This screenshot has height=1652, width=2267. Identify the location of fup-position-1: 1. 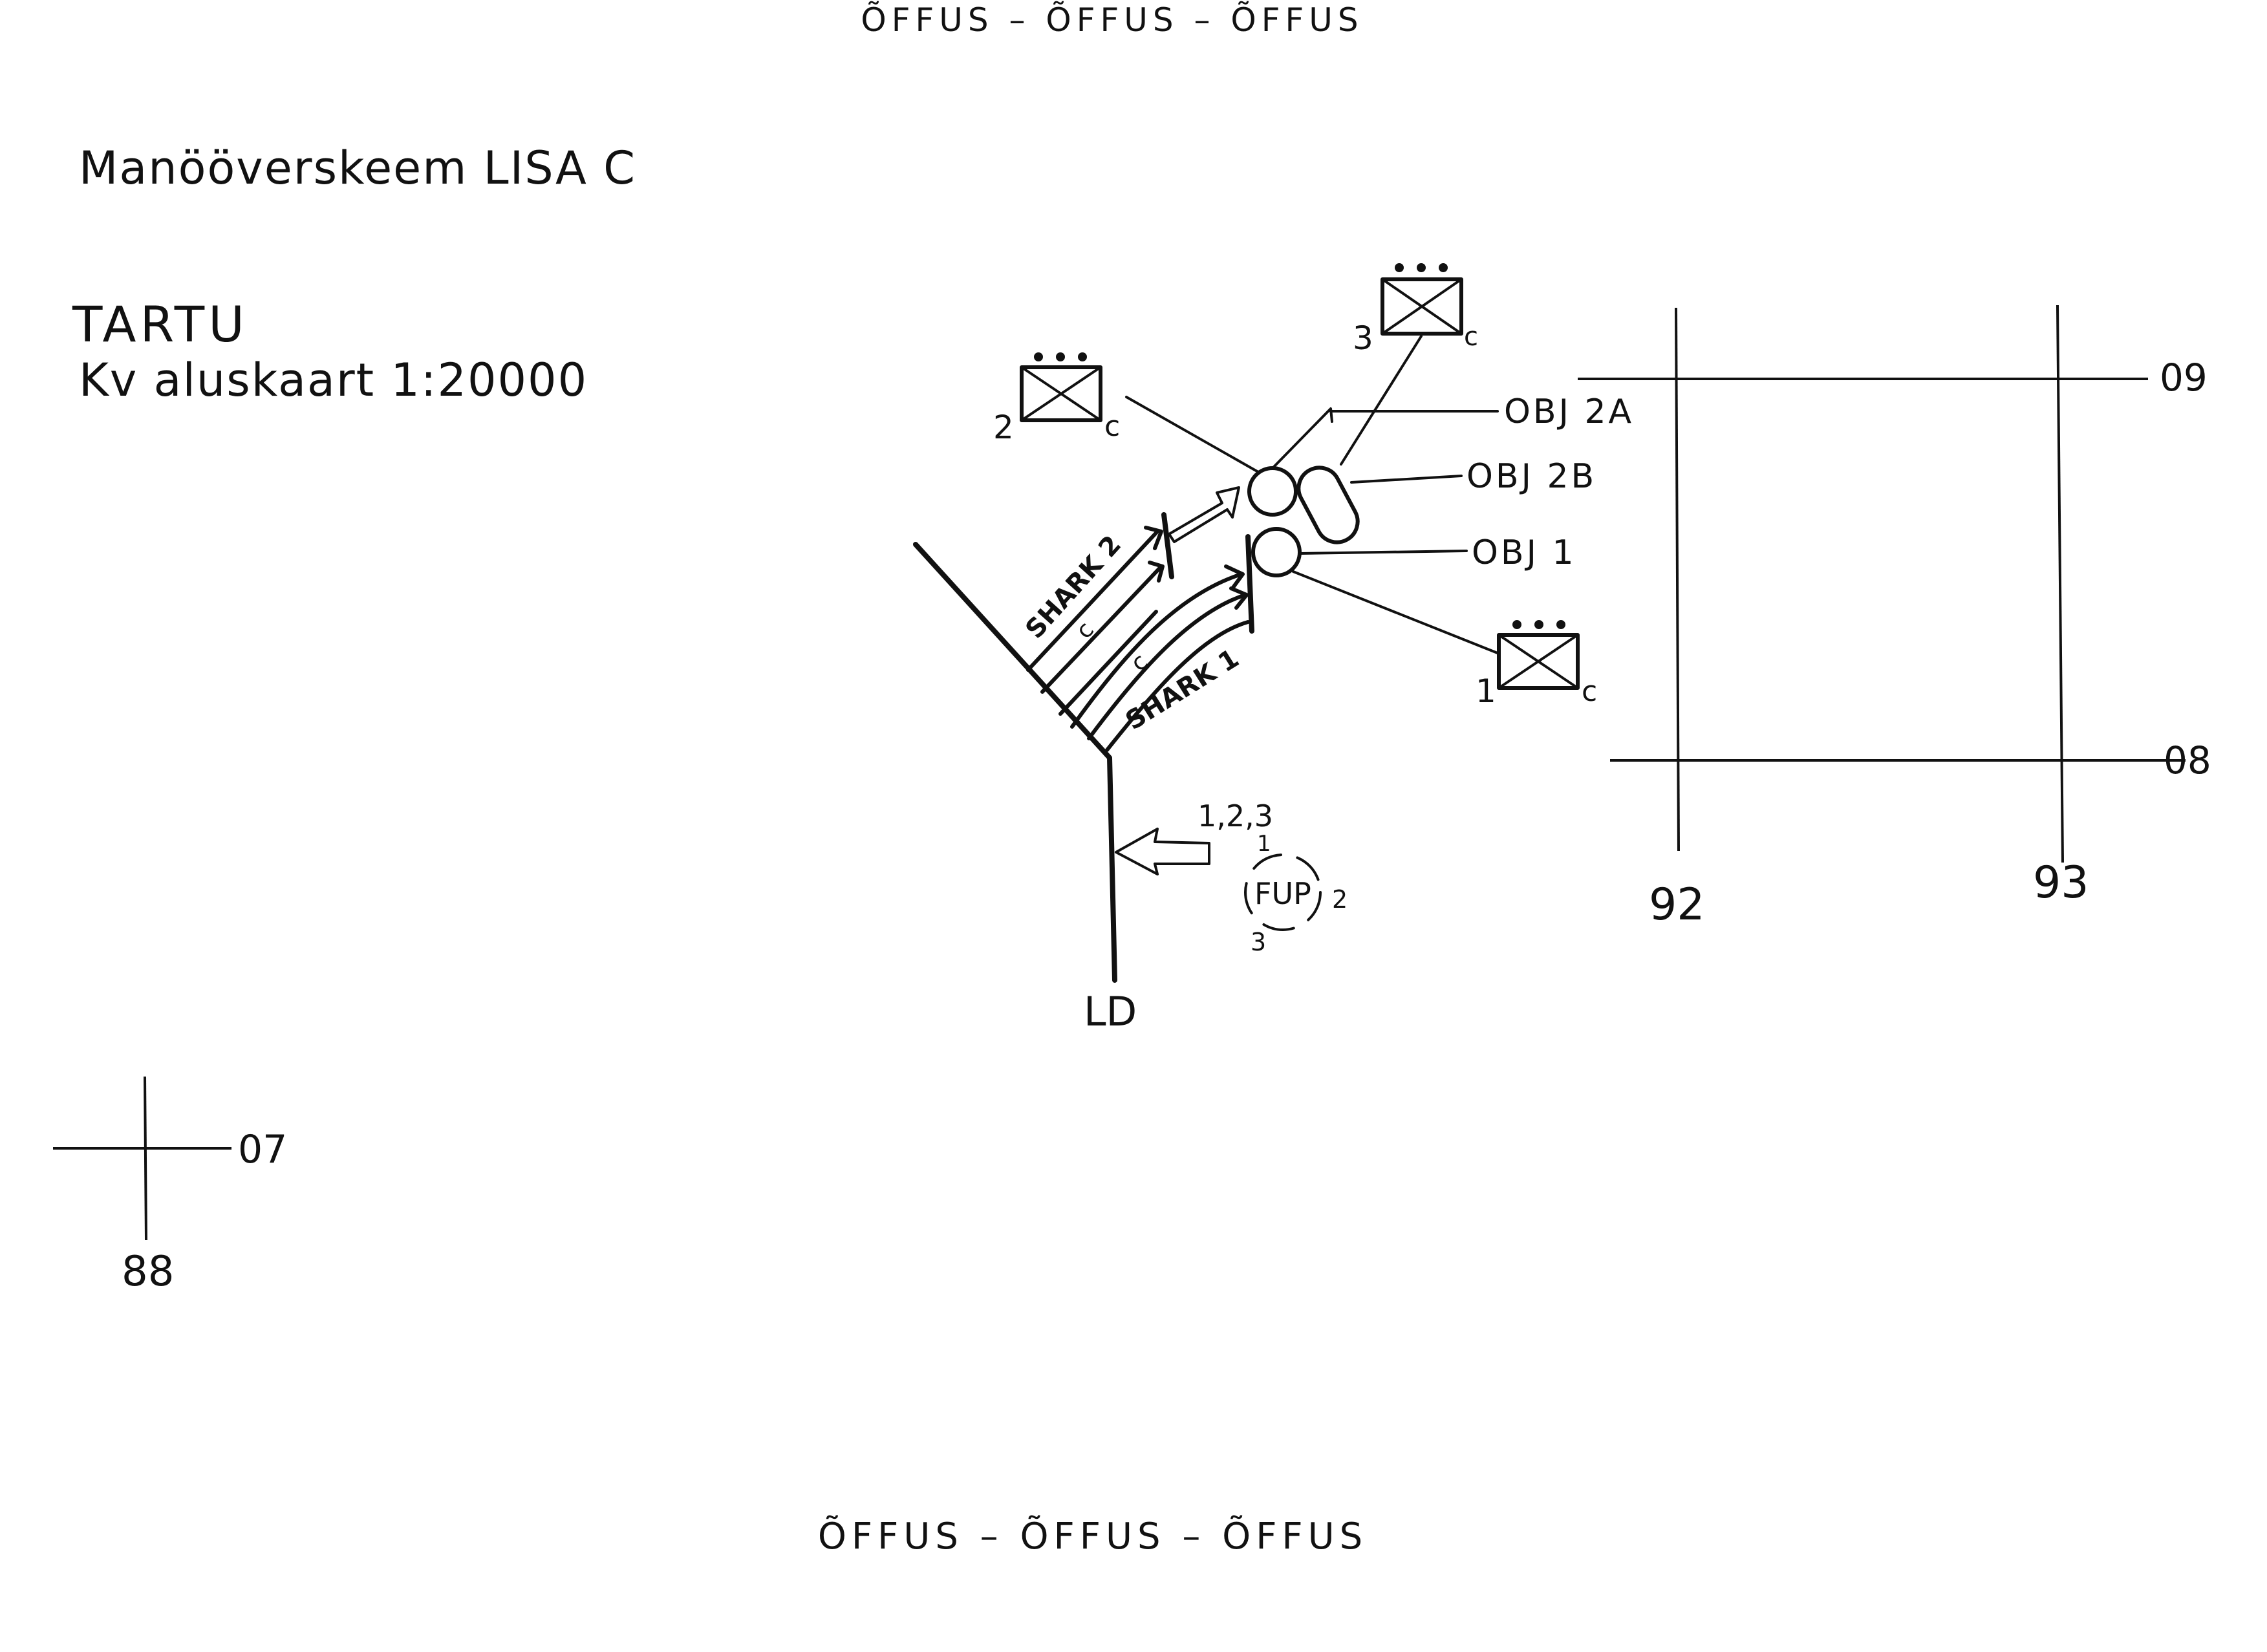
(1264, 844).